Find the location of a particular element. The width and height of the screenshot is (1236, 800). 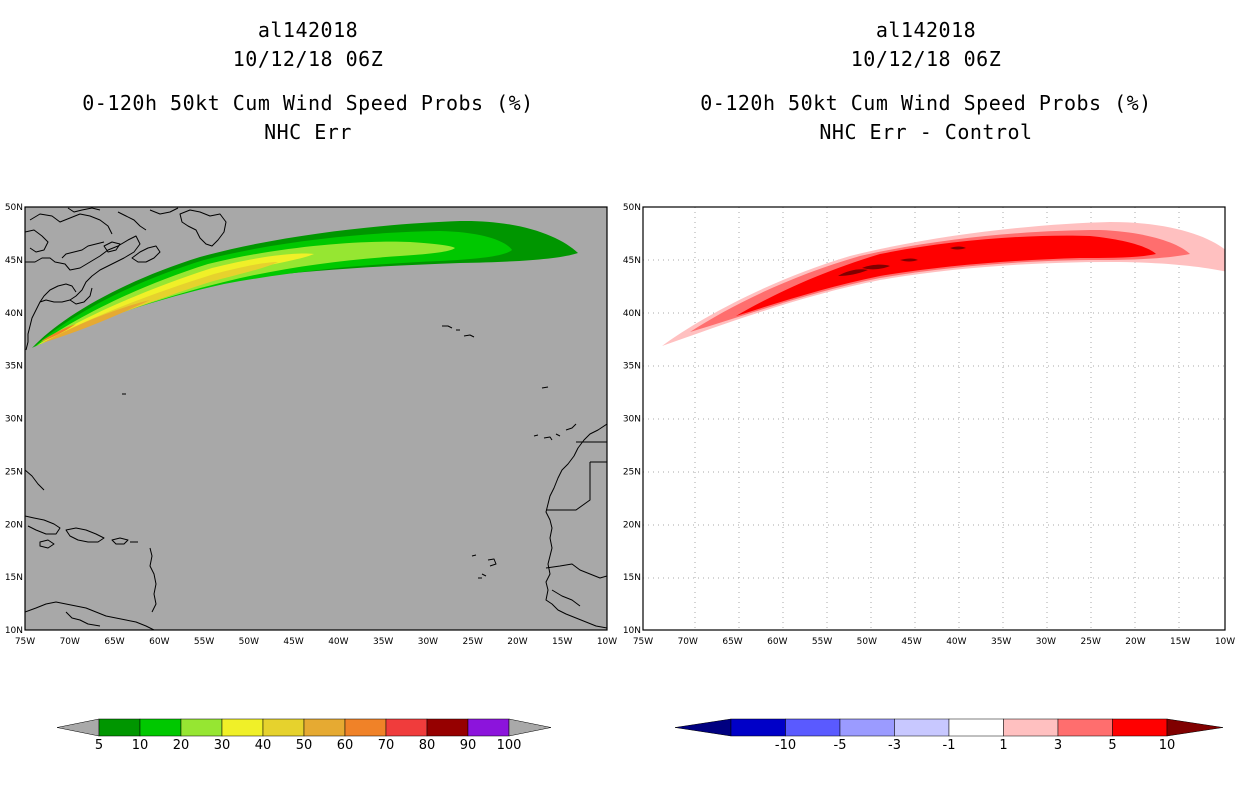

left-lon-label: 50W is located at coordinates (249, 642).